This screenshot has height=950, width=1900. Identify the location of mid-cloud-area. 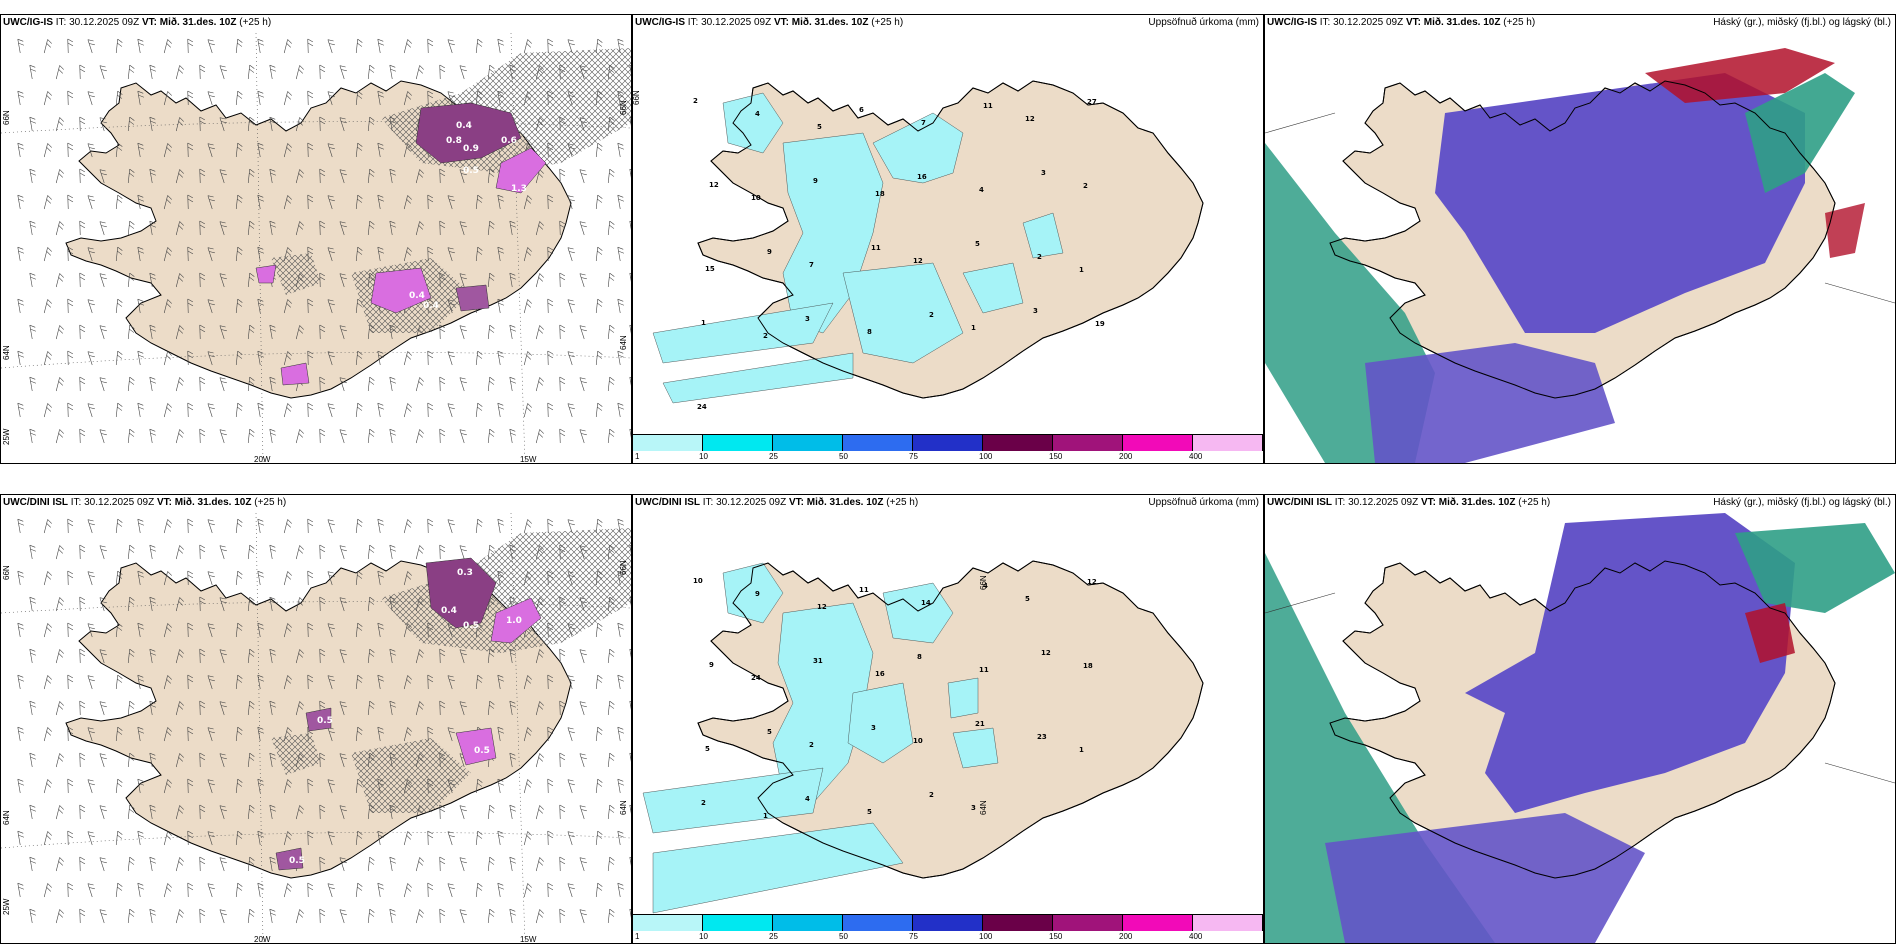
(1800, 133).